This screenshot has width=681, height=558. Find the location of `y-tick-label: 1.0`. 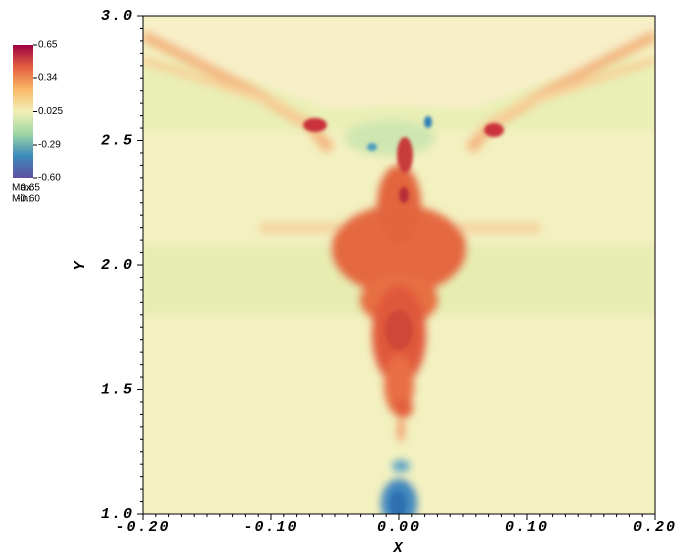

y-tick-label: 1.0 is located at coordinates (117, 514).